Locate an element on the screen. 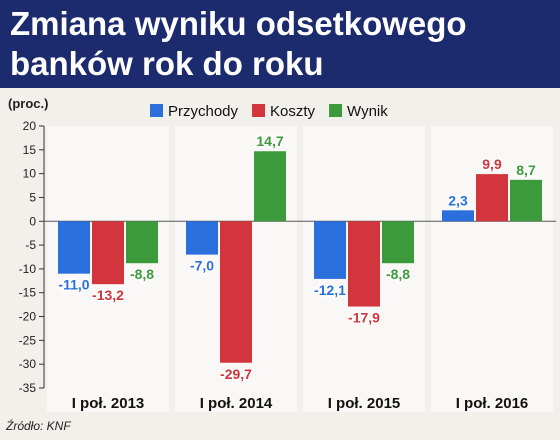 This screenshot has height=440, width=560. legend-label-wynik: Wynik is located at coordinates (367, 111).